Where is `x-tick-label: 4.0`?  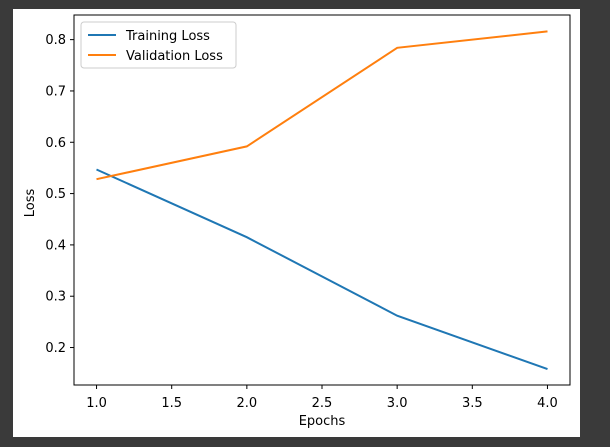 x-tick-label: 4.0 is located at coordinates (547, 403).